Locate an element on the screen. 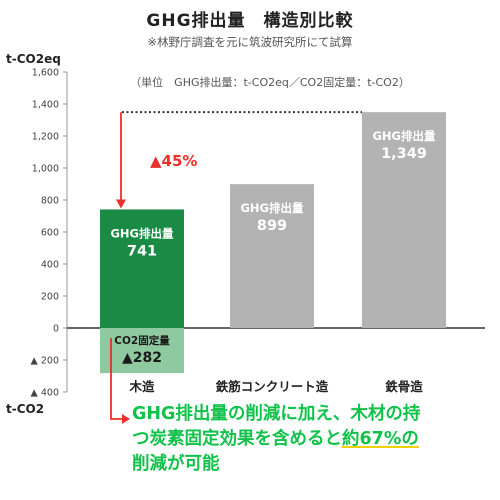  y-tick-label: 800 is located at coordinates (50, 201).